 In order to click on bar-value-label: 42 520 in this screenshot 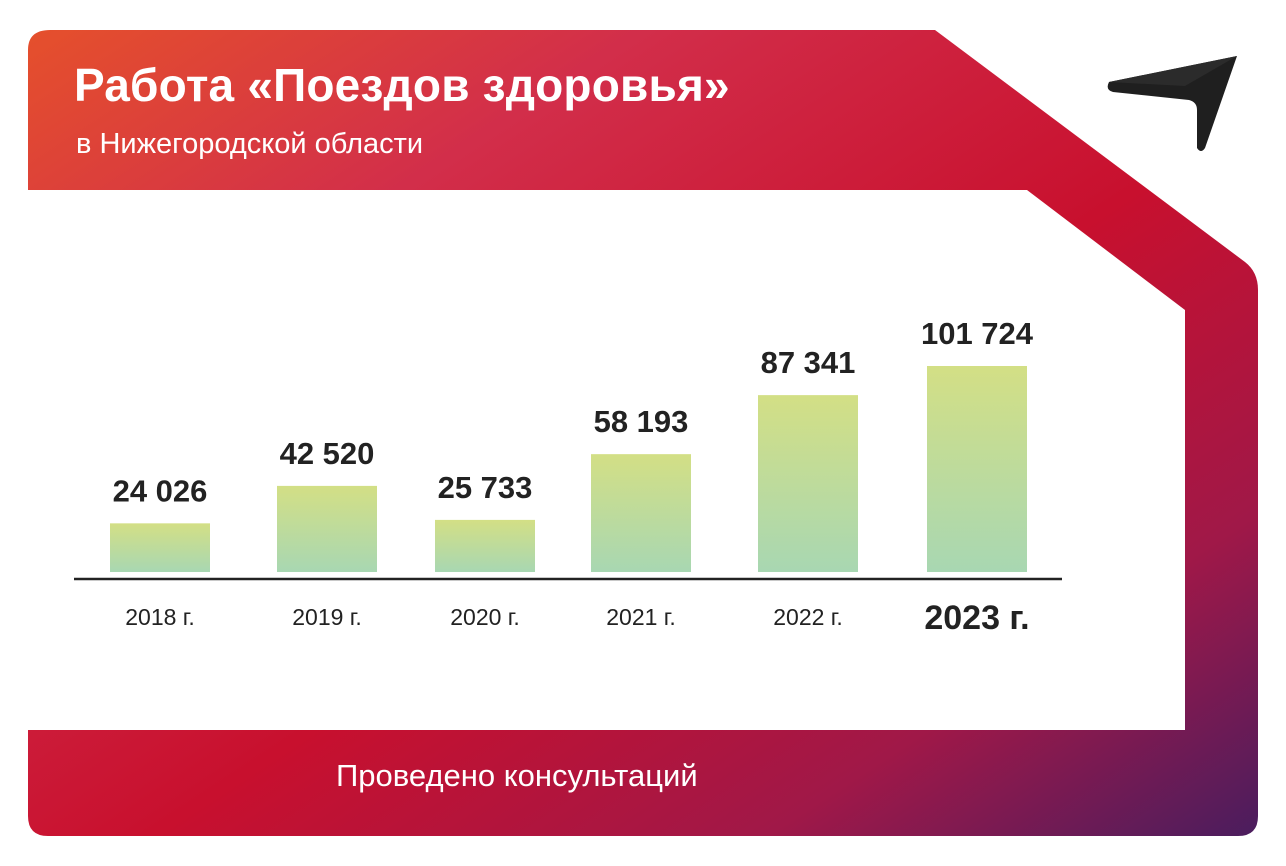, I will do `click(327, 453)`.